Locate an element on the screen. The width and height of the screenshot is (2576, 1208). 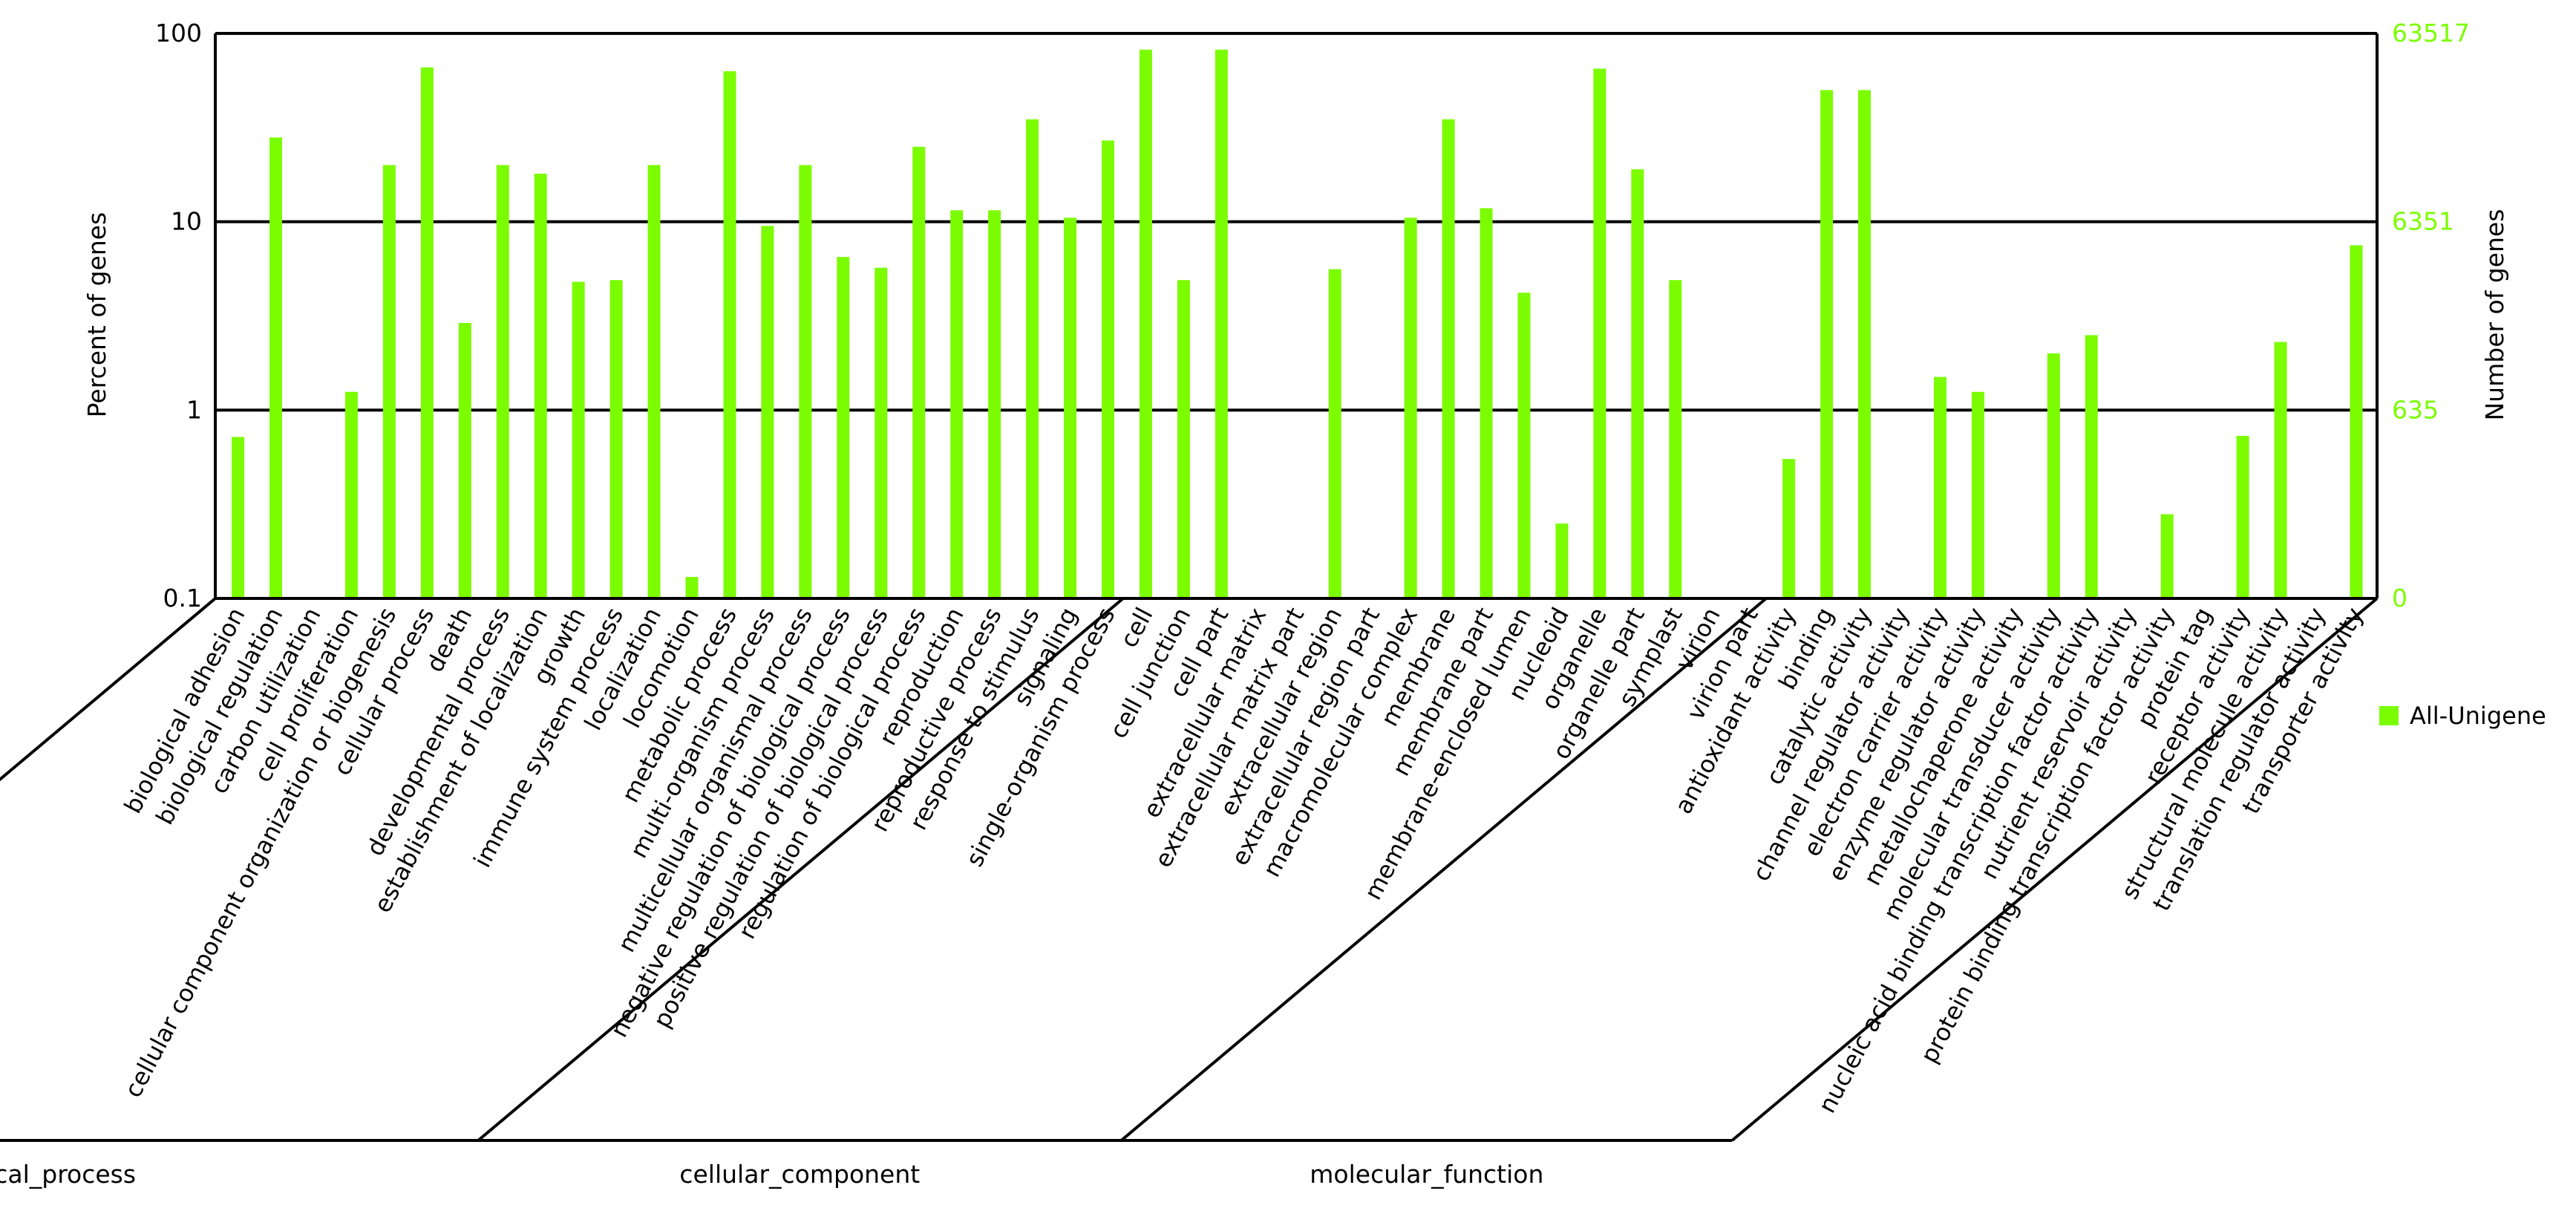
bar-protein-binding-transcription-factor-activity is located at coordinates (2167, 556).